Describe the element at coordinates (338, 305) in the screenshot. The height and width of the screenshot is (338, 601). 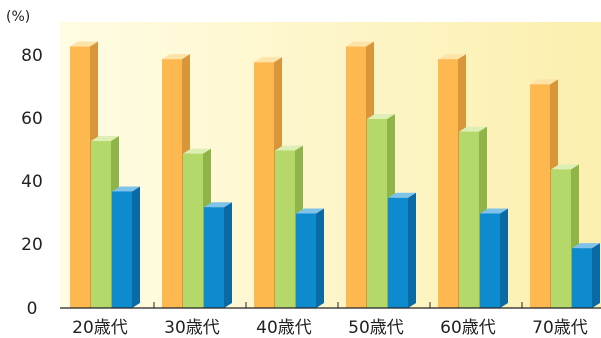
I see `x-axis-ticks` at that location.